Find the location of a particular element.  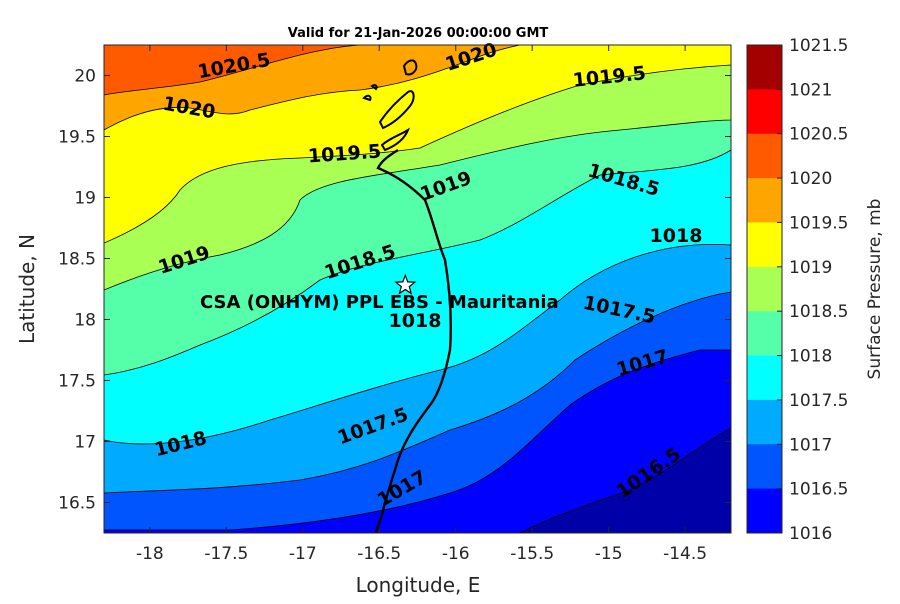

y-tick-label: 17.5 is located at coordinates (77, 382).